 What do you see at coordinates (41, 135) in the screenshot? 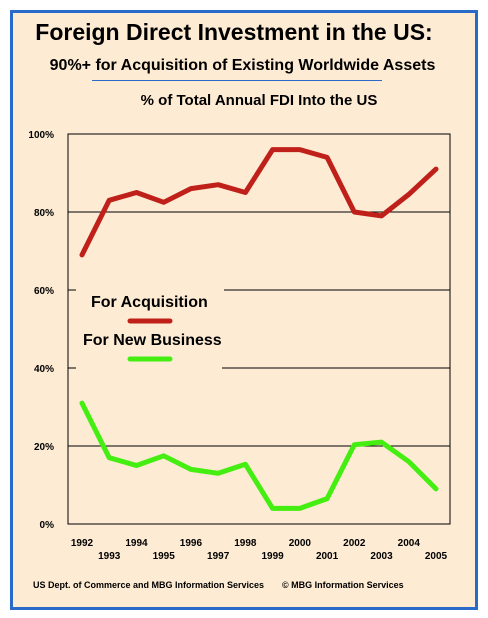
I see `y-tick-label: 100%` at bounding box center [41, 135].